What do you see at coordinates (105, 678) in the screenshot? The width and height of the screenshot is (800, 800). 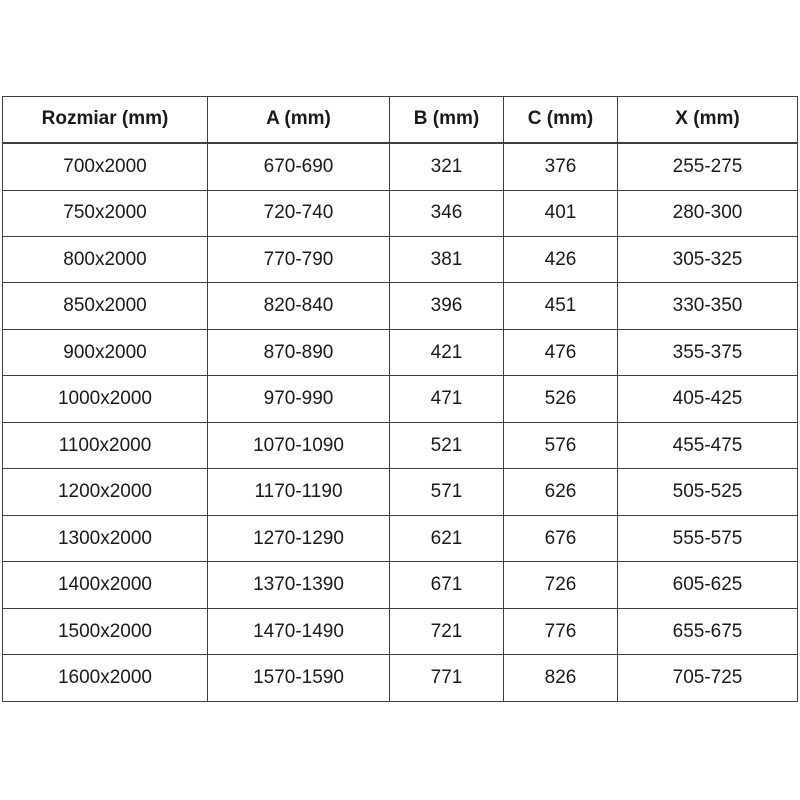 I see `table-cell: 1600x2000` at bounding box center [105, 678].